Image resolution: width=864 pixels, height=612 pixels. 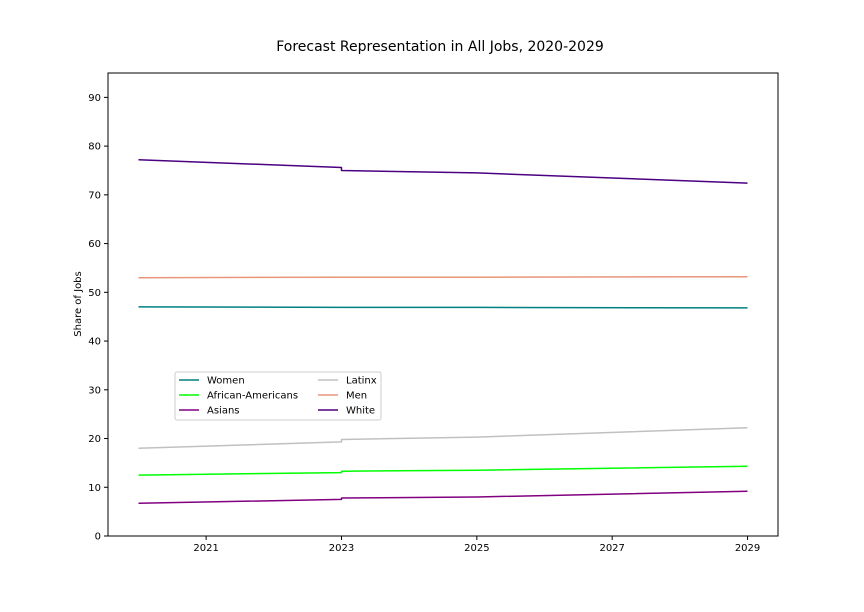 I want to click on y-tick-label: 10, so click(x=94, y=488).